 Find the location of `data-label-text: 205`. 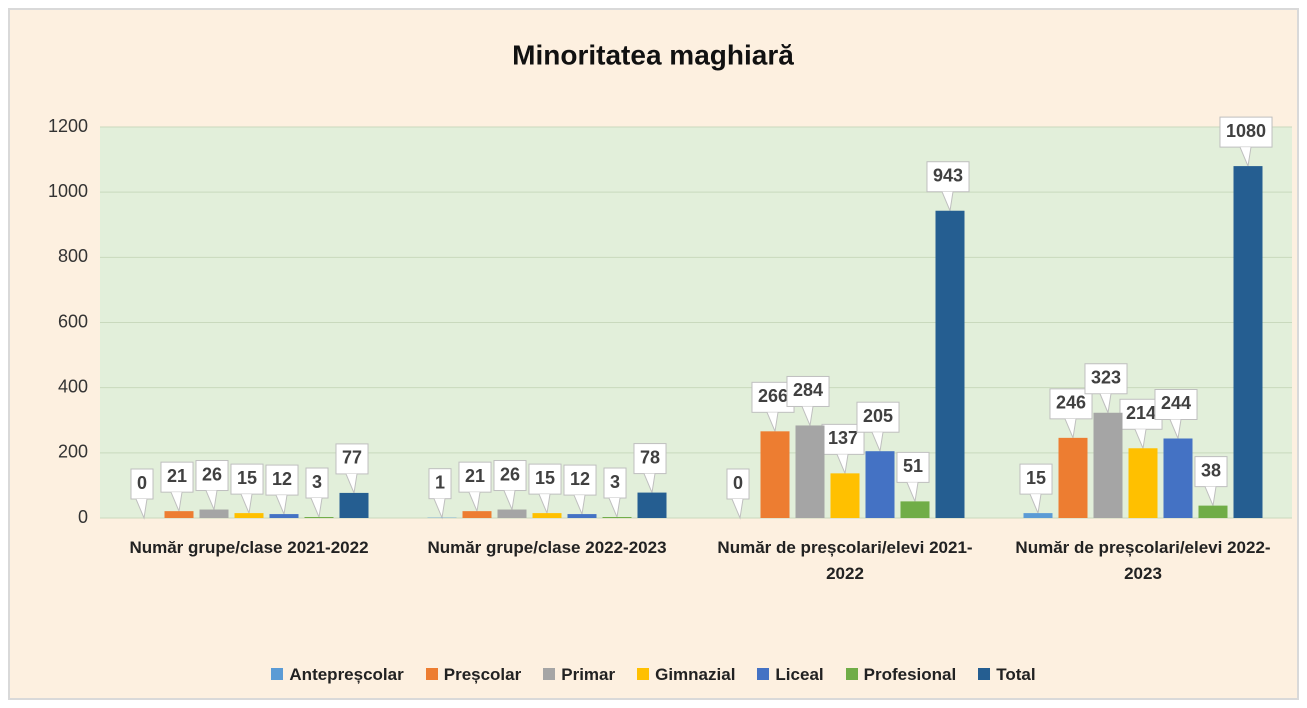

data-label-text: 205 is located at coordinates (878, 416).